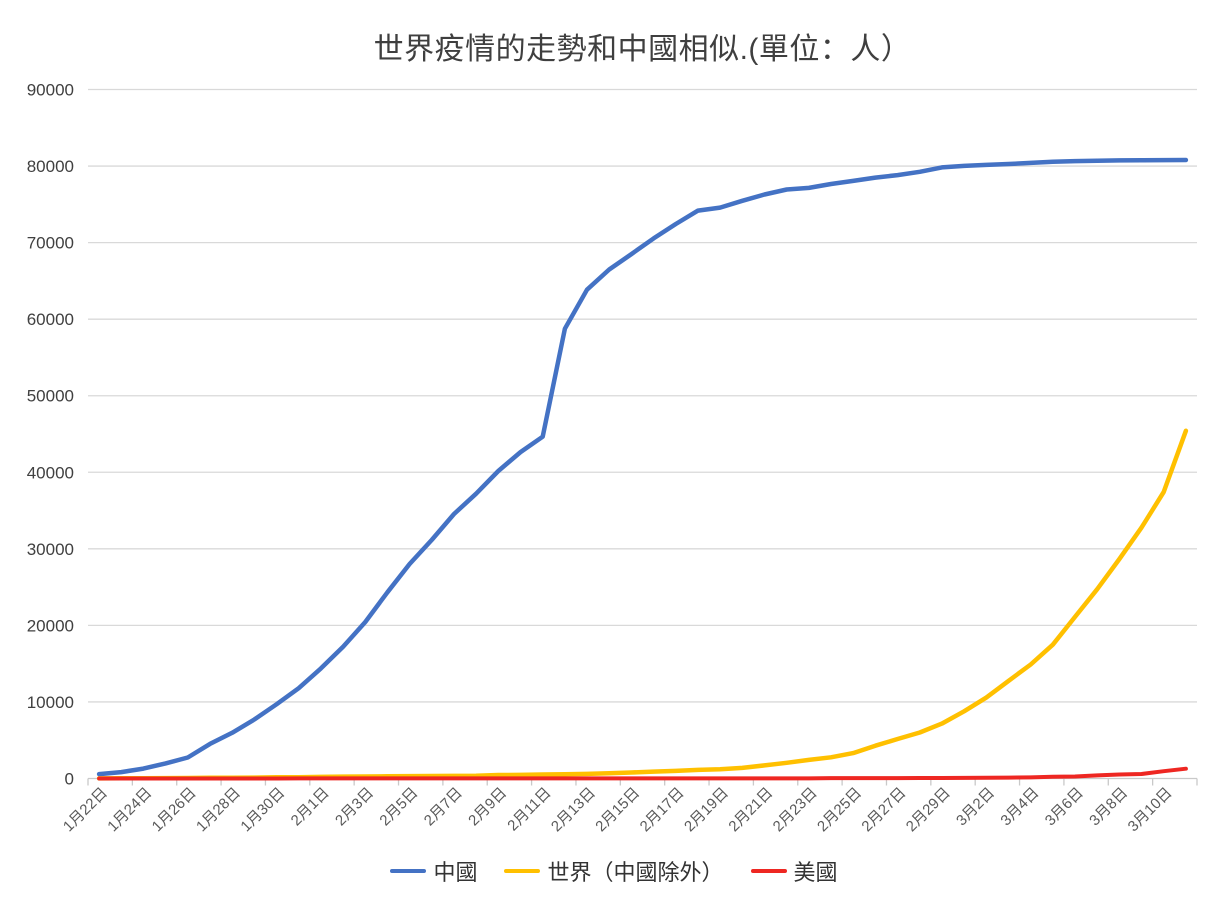 The image size is (1228, 914). I want to click on x-axis-label: 1月30日, so click(262, 809).